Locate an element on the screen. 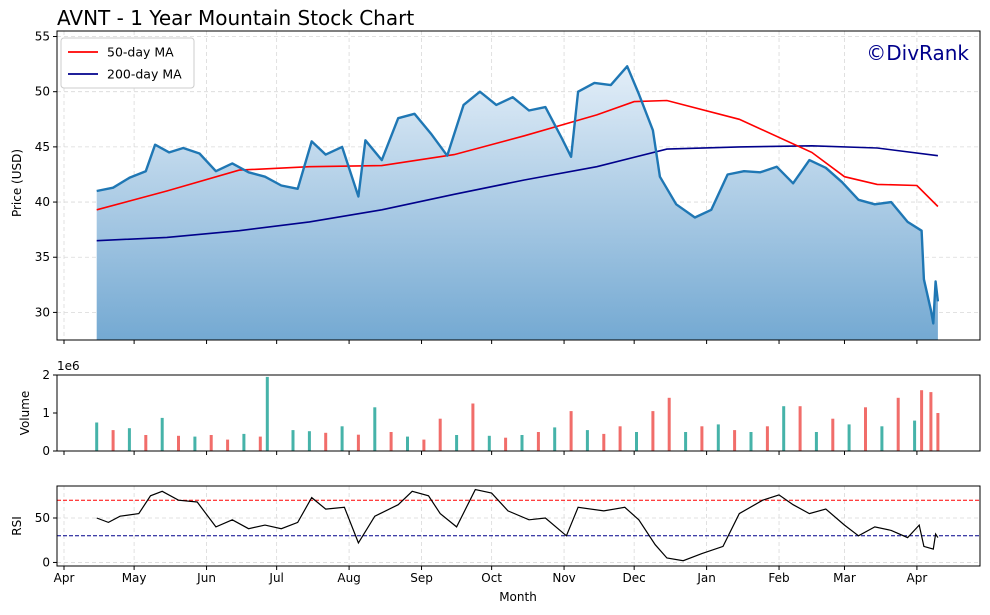 The width and height of the screenshot is (990, 615). legend-box is located at coordinates (127, 63).